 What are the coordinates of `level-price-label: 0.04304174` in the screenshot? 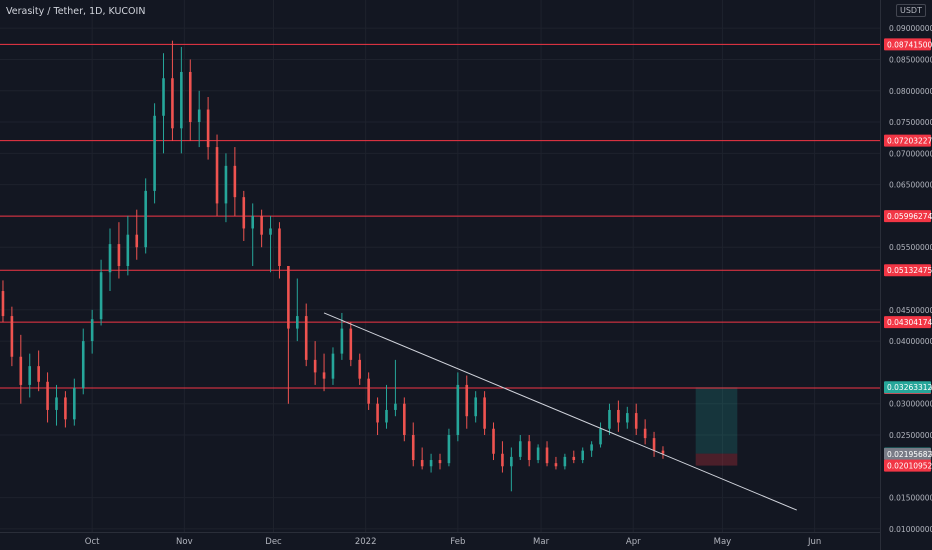 It's located at (909, 322).